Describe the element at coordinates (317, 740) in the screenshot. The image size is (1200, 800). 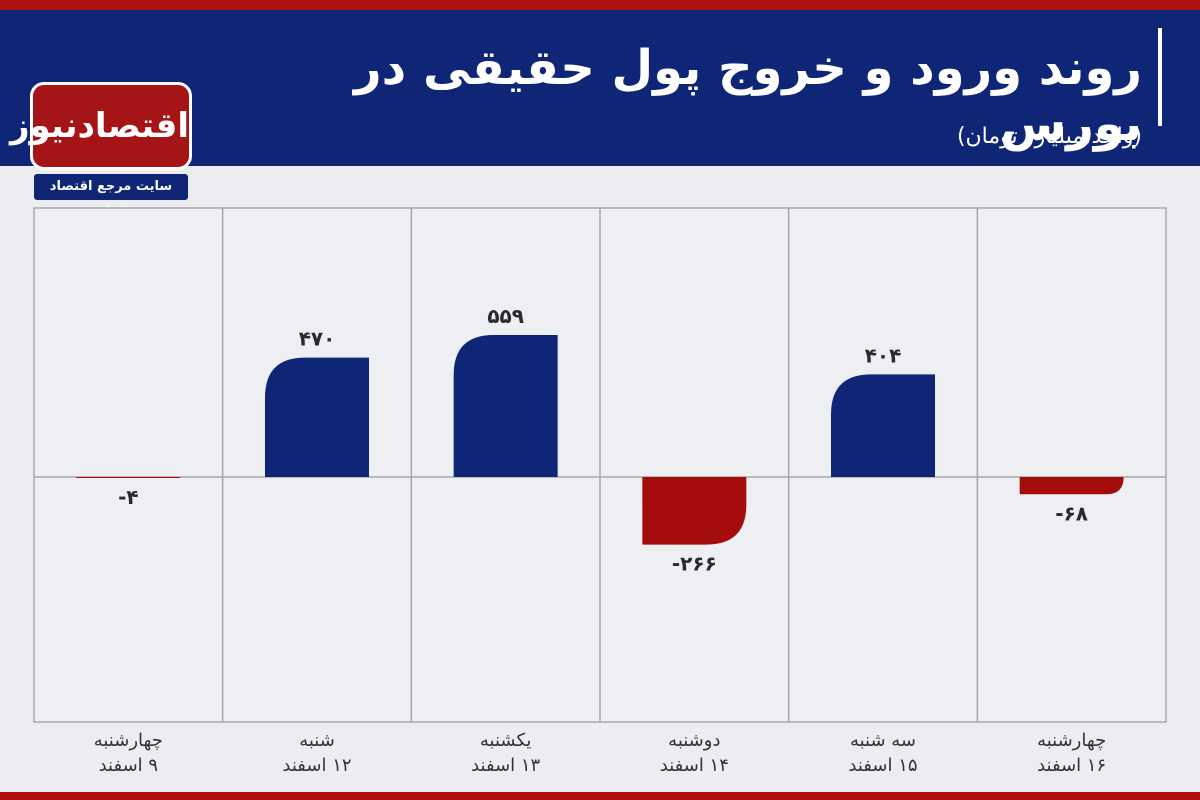
I see `x-tick-day: شنبه` at that location.